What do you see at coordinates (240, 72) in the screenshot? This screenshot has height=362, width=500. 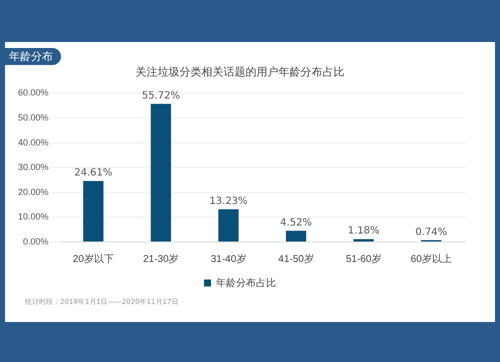 I see `chart-title: 关注垃圾分类相关话题的用户年龄分布占比` at bounding box center [240, 72].